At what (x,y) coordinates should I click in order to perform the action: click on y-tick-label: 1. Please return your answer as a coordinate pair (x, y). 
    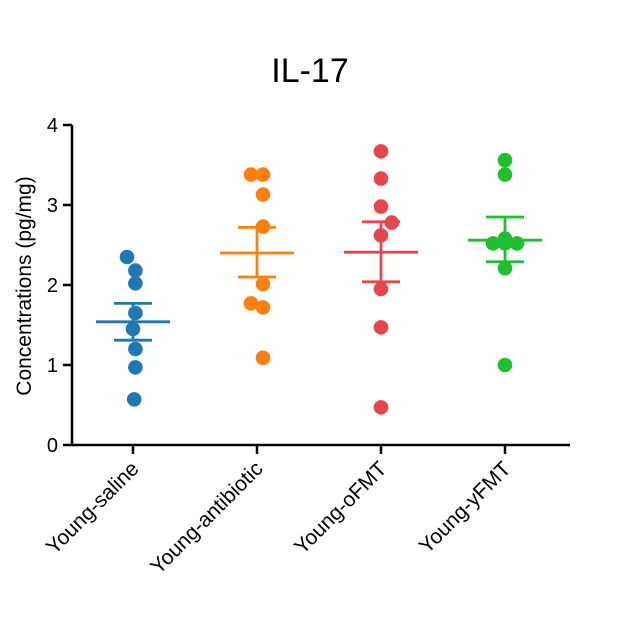
    Looking at the image, I should click on (52, 366).